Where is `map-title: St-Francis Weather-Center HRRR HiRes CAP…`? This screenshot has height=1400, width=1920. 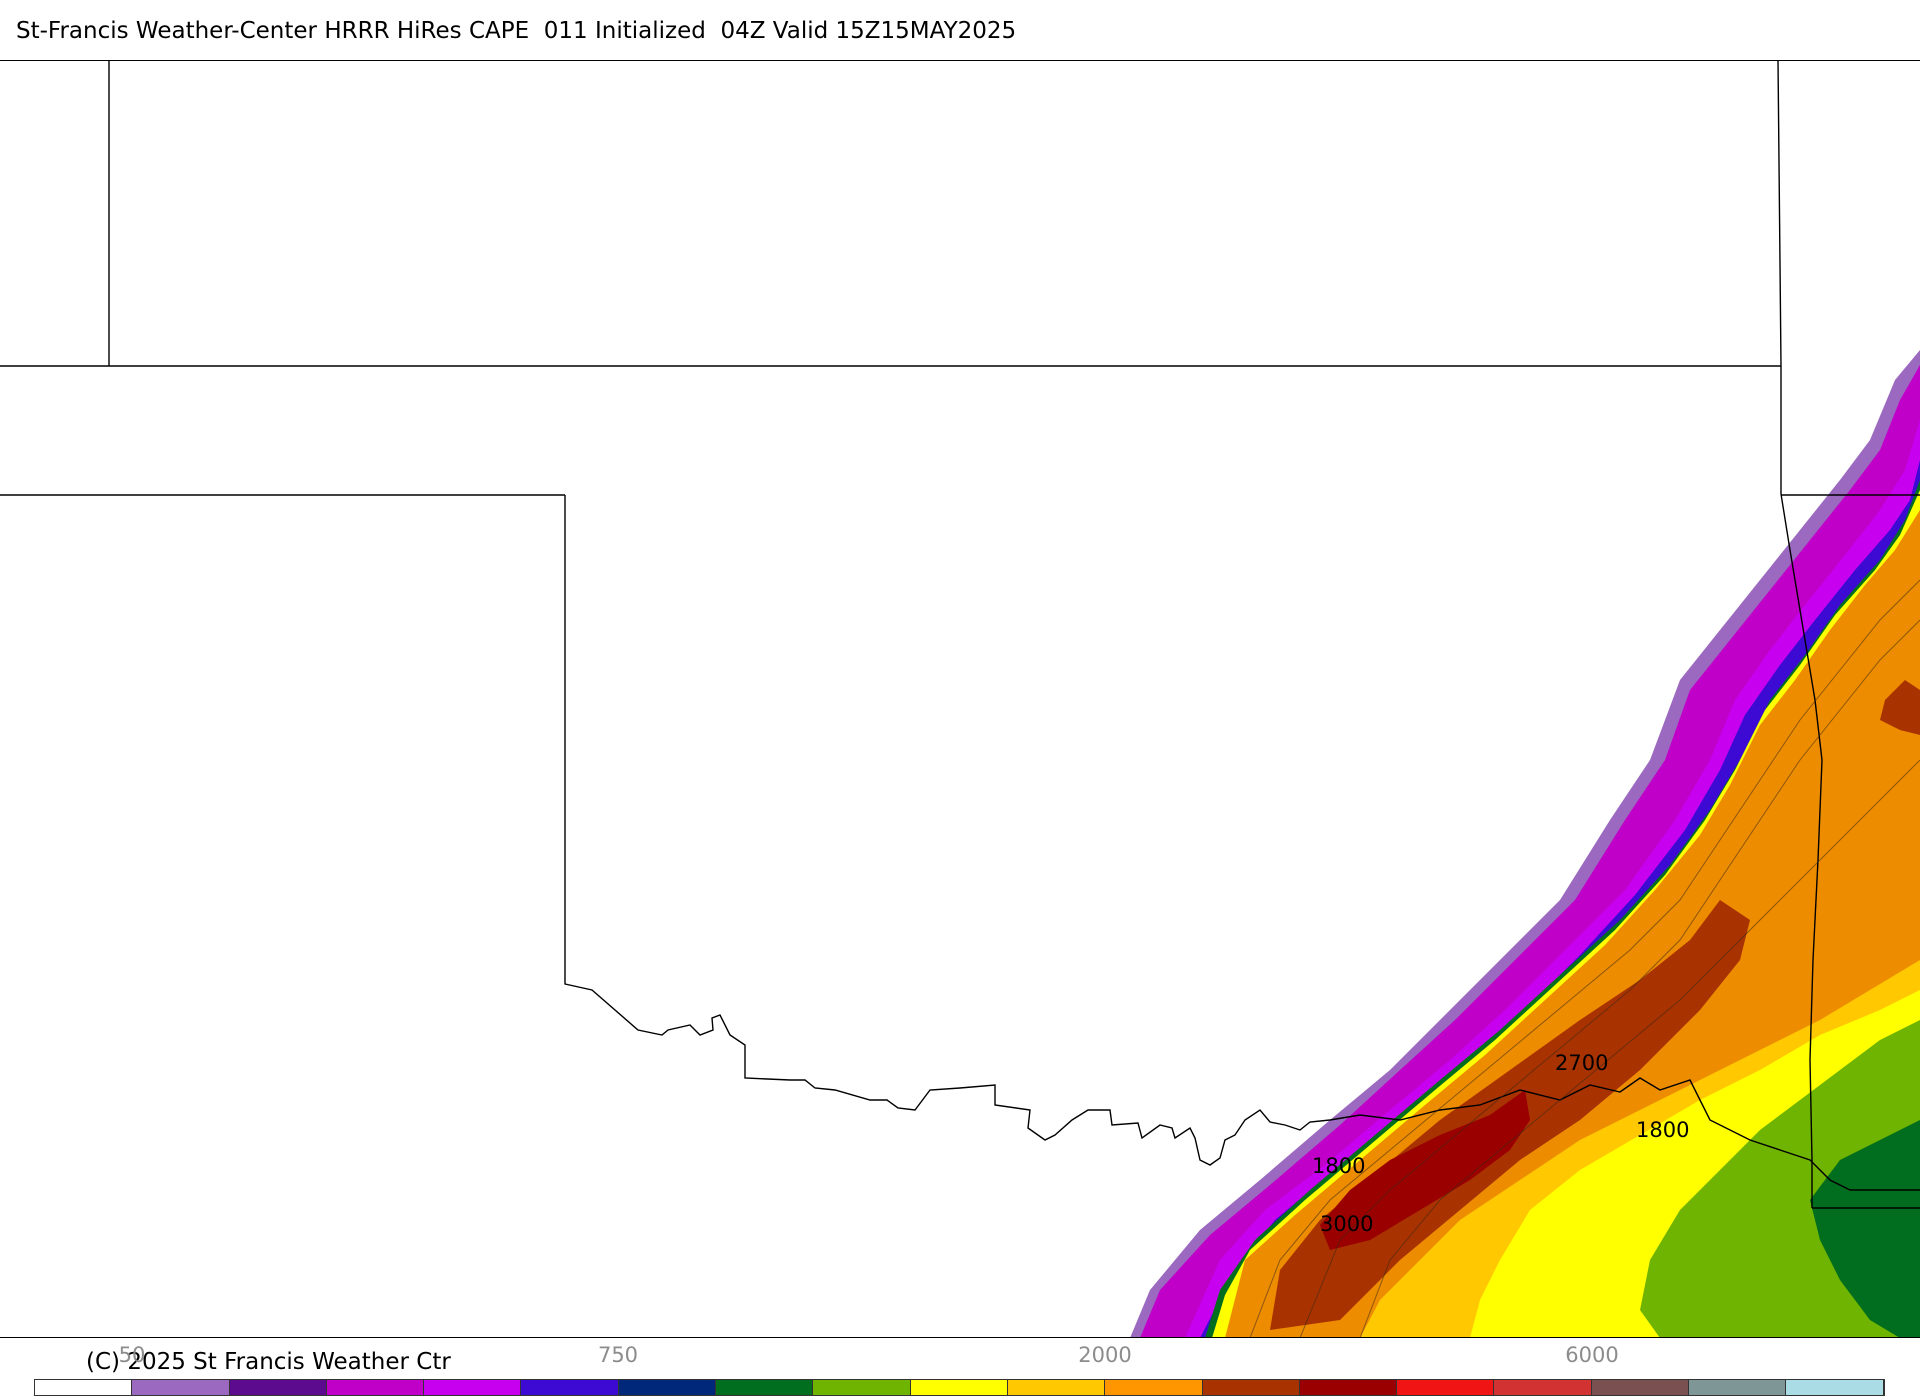 map-title: St-Francis Weather-Center HRRR HiRes CAP… is located at coordinates (516, 31).